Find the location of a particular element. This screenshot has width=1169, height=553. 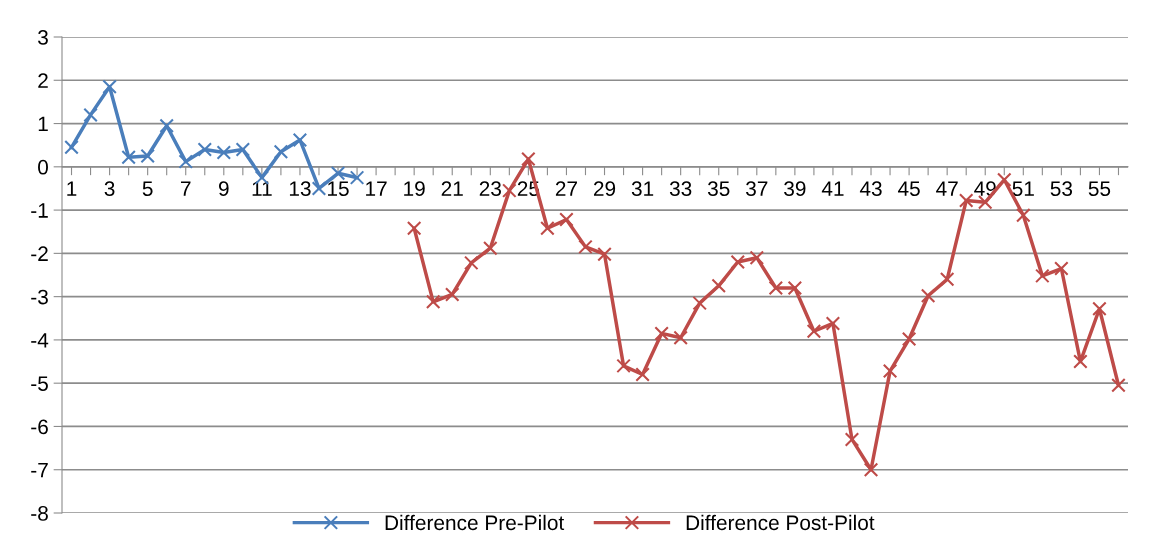

y-tick-label: 2 is located at coordinates (43, 80).